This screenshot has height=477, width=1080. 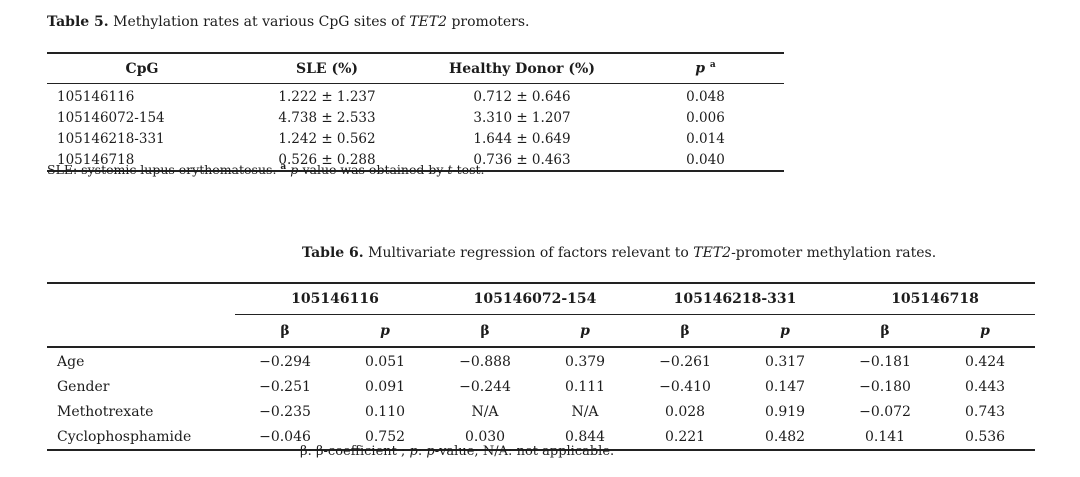 What do you see at coordinates (485, 361) in the screenshot?
I see `beta-cell: −0.888` at bounding box center [485, 361].